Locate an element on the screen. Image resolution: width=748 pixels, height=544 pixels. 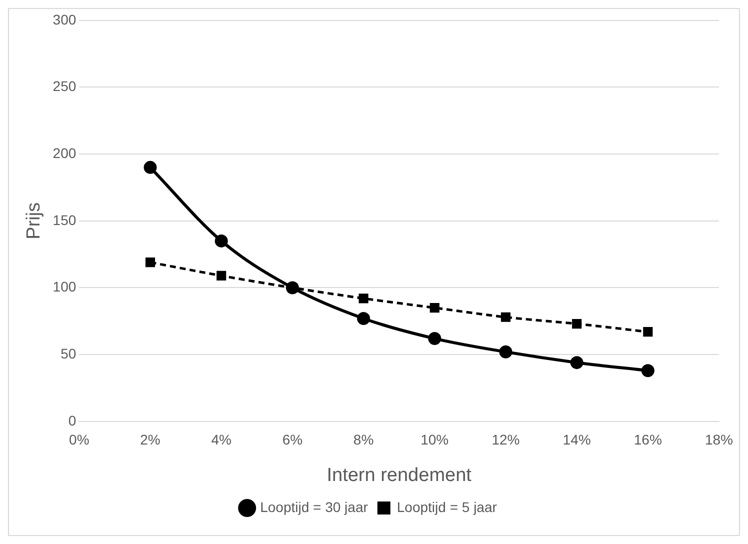
y-tick-label: 250 is located at coordinates (64, 86).